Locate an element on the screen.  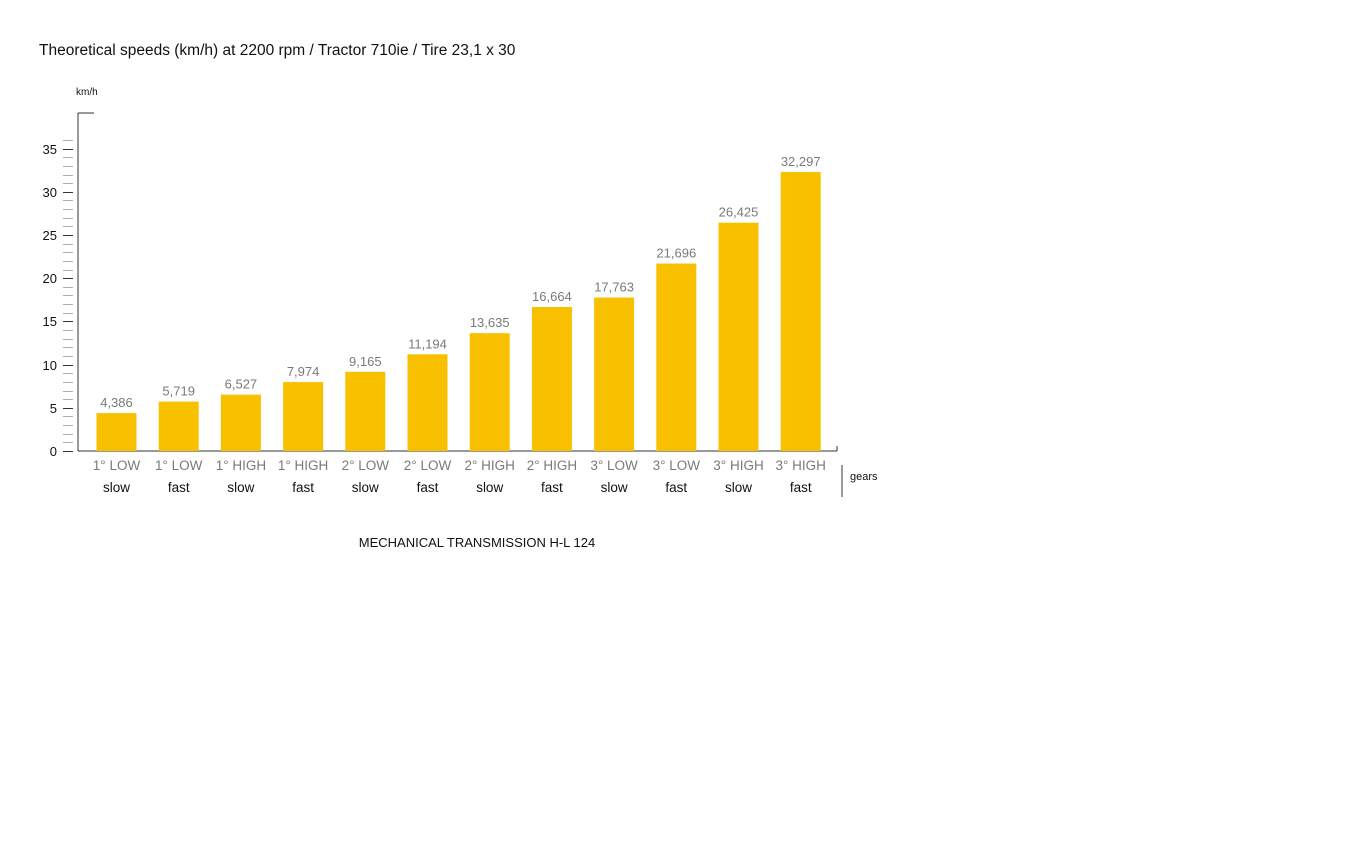
y-axis-unit-label: km/h is located at coordinates (87, 92).